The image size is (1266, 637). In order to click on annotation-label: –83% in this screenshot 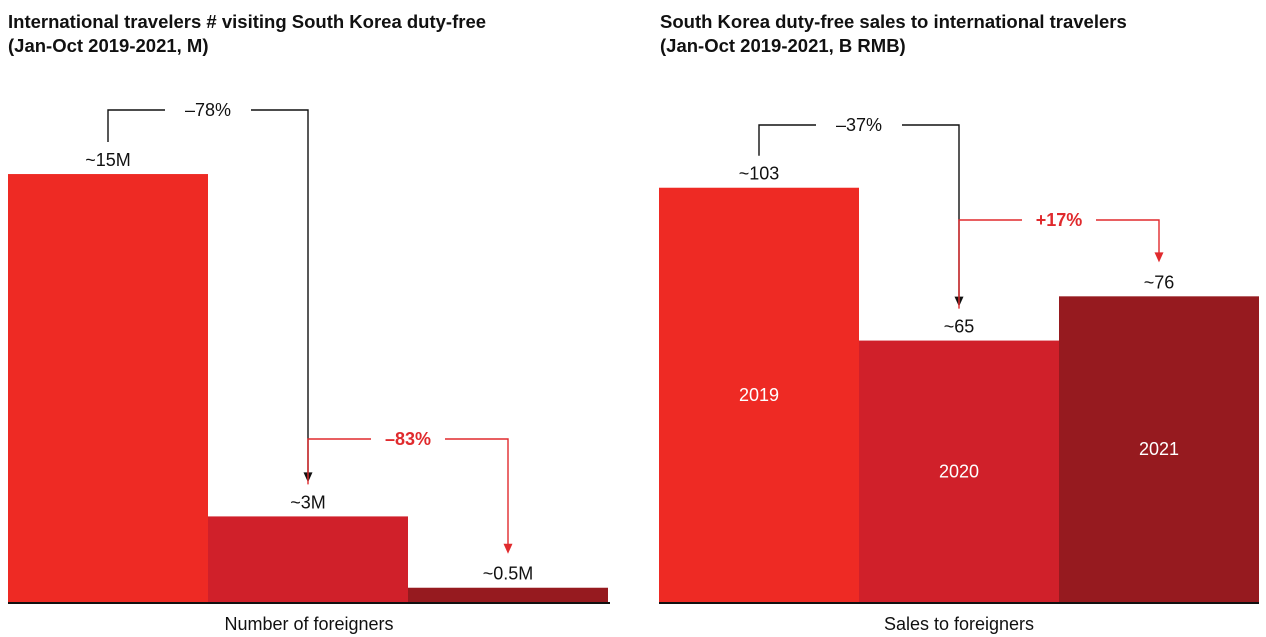, I will do `click(408, 439)`.